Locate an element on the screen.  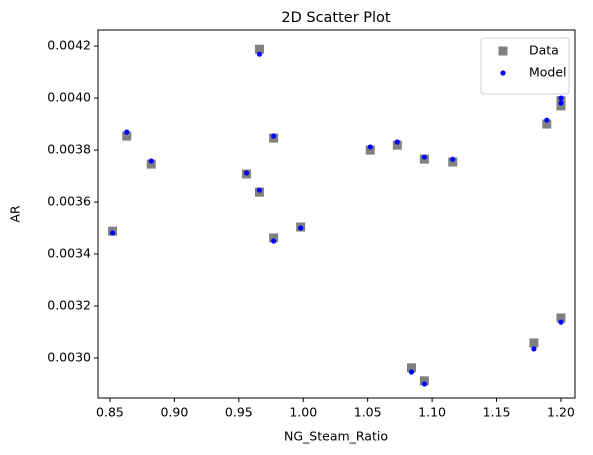
x-tick-label: 0.90 is located at coordinates (174, 412).